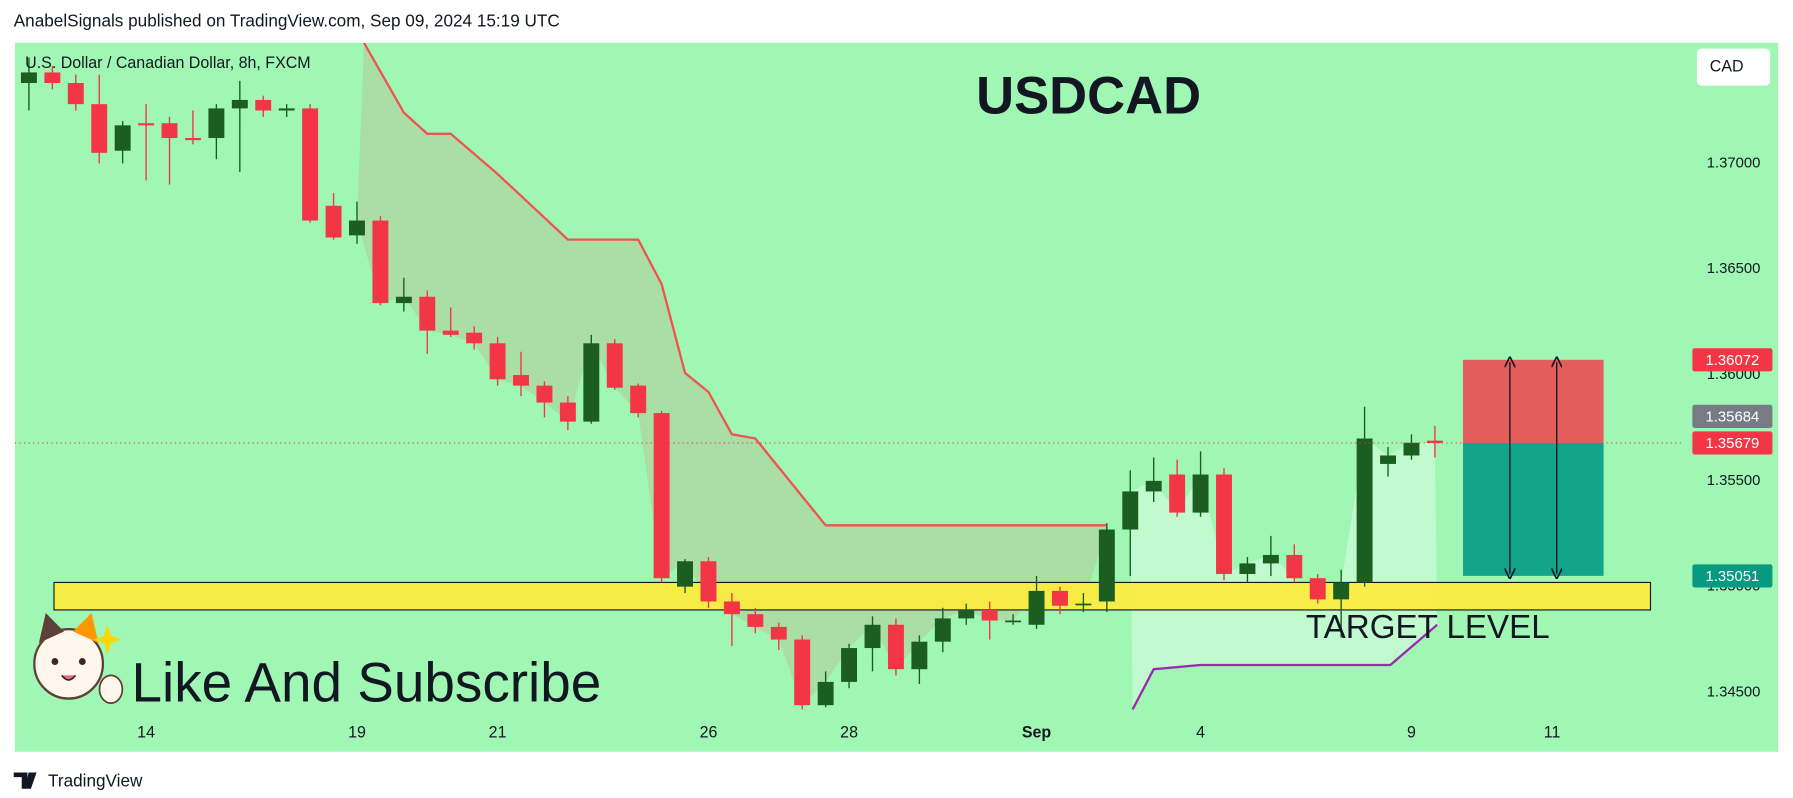 The height and width of the screenshot is (798, 1793). What do you see at coordinates (852, 596) in the screenshot?
I see `target-zone` at bounding box center [852, 596].